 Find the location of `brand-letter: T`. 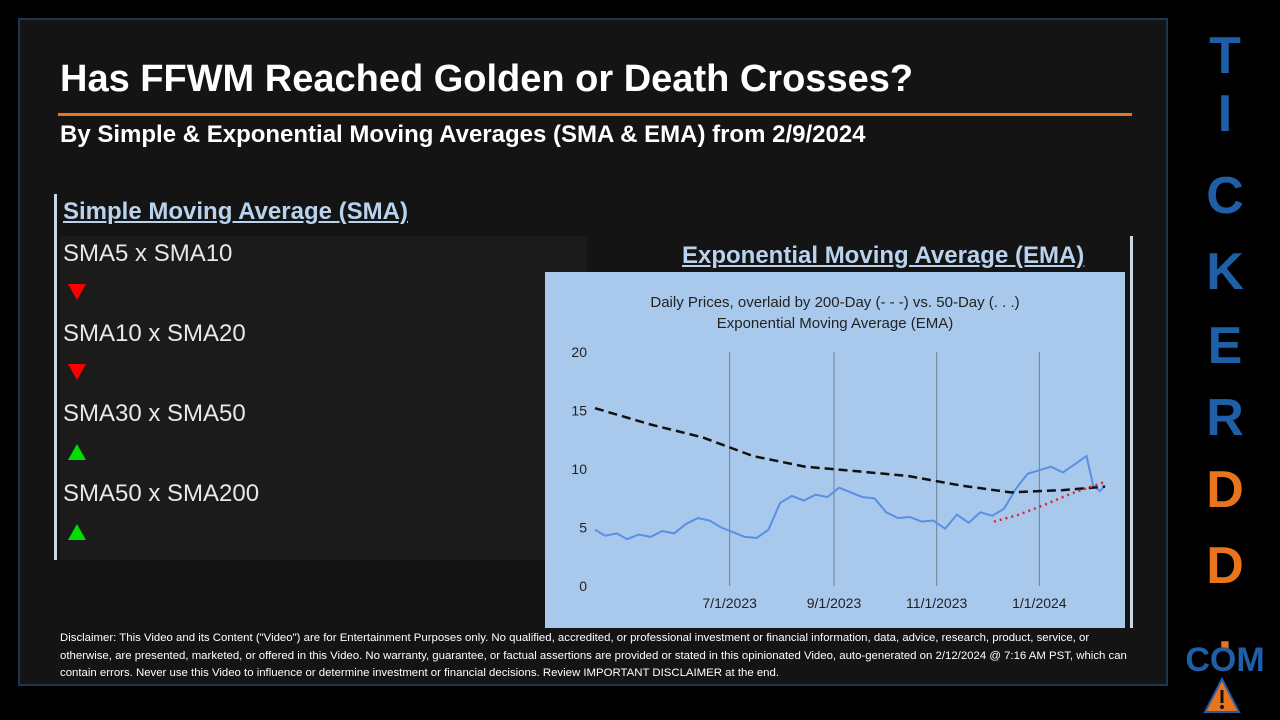

brand-letter: T is located at coordinates (1225, 56).